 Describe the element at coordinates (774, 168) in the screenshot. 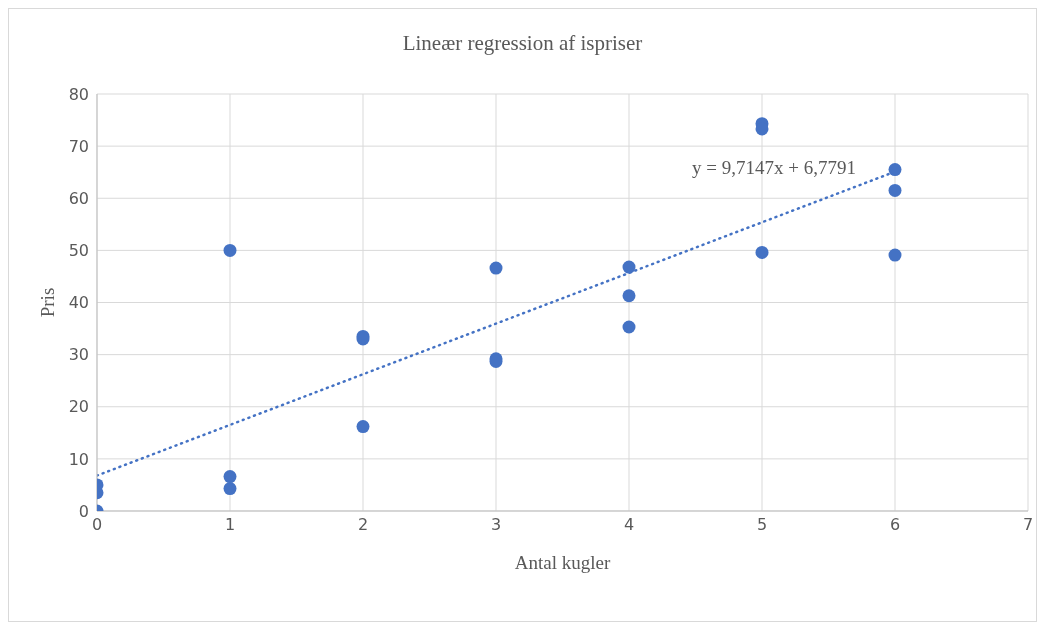

I see `annotation: y = 9,7147x + 6,7791` at that location.